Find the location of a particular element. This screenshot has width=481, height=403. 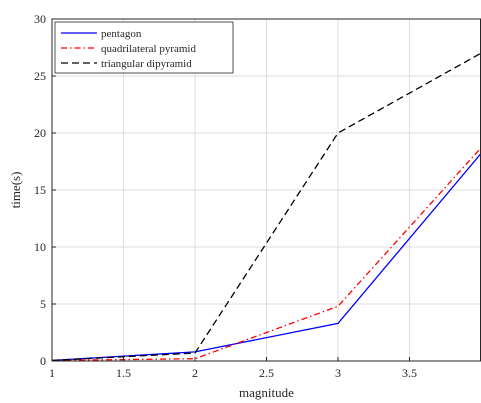

y-tick-label: 15 is located at coordinates (40, 190).